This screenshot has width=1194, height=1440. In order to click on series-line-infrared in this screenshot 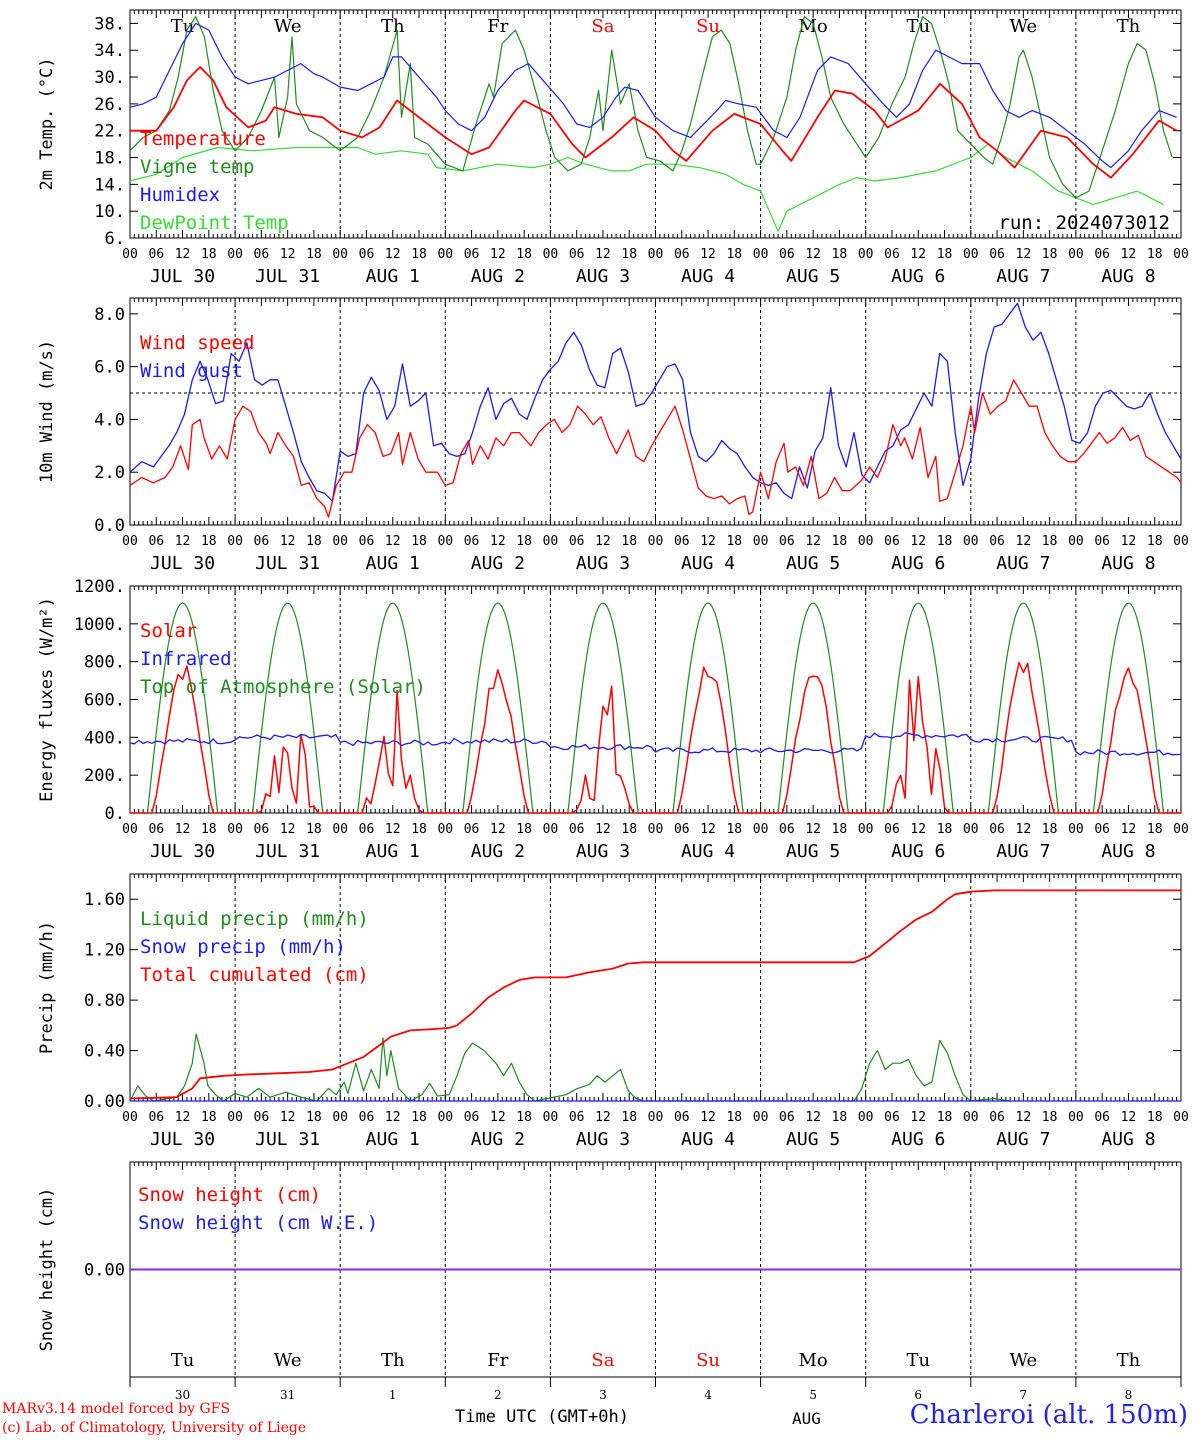, I will do `click(655, 744)`.